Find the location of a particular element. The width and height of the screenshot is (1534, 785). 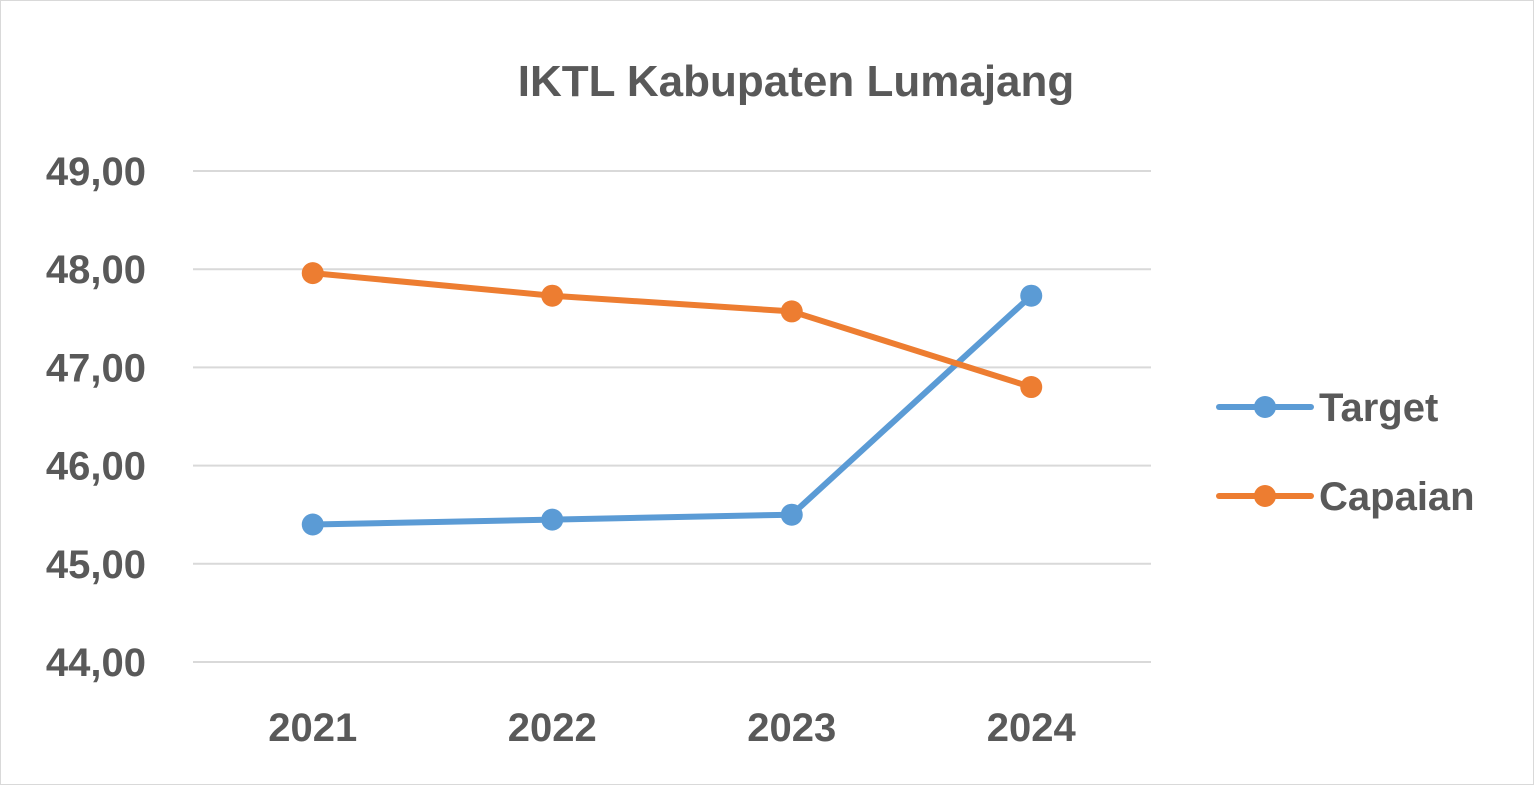

series-capaian is located at coordinates (672, 330).